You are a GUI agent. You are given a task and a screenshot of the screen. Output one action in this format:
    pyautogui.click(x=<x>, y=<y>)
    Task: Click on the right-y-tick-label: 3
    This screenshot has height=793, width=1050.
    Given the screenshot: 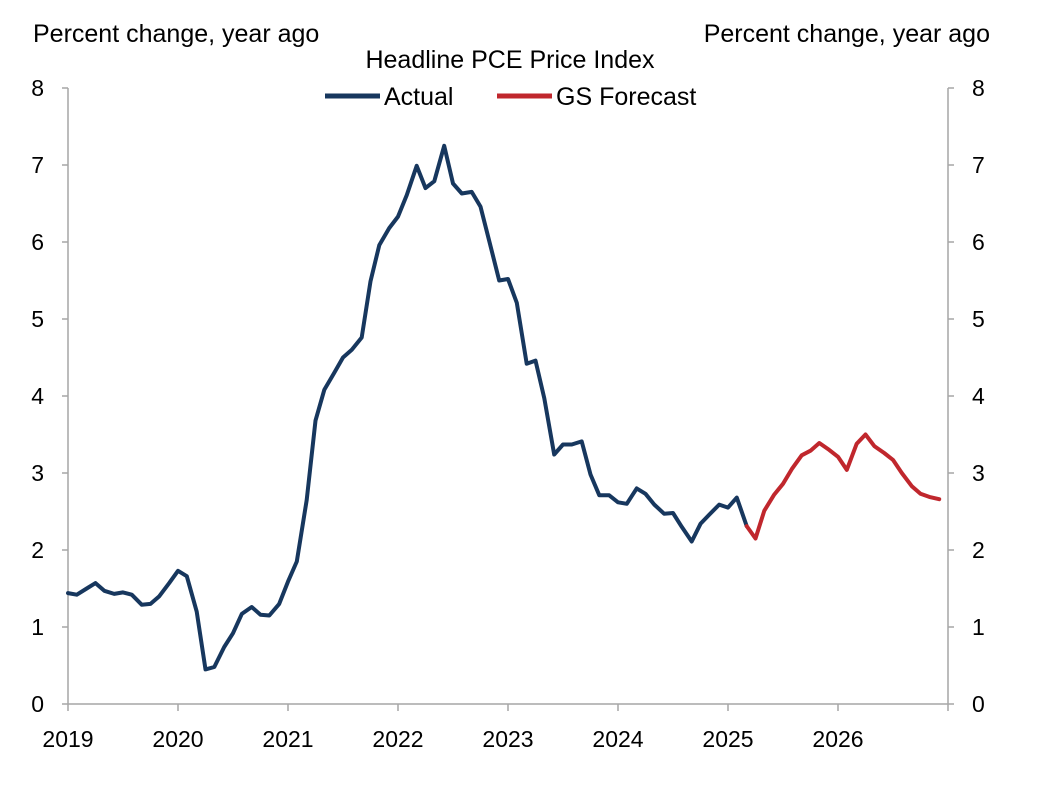 What is the action you would take?
    pyautogui.click(x=978, y=473)
    